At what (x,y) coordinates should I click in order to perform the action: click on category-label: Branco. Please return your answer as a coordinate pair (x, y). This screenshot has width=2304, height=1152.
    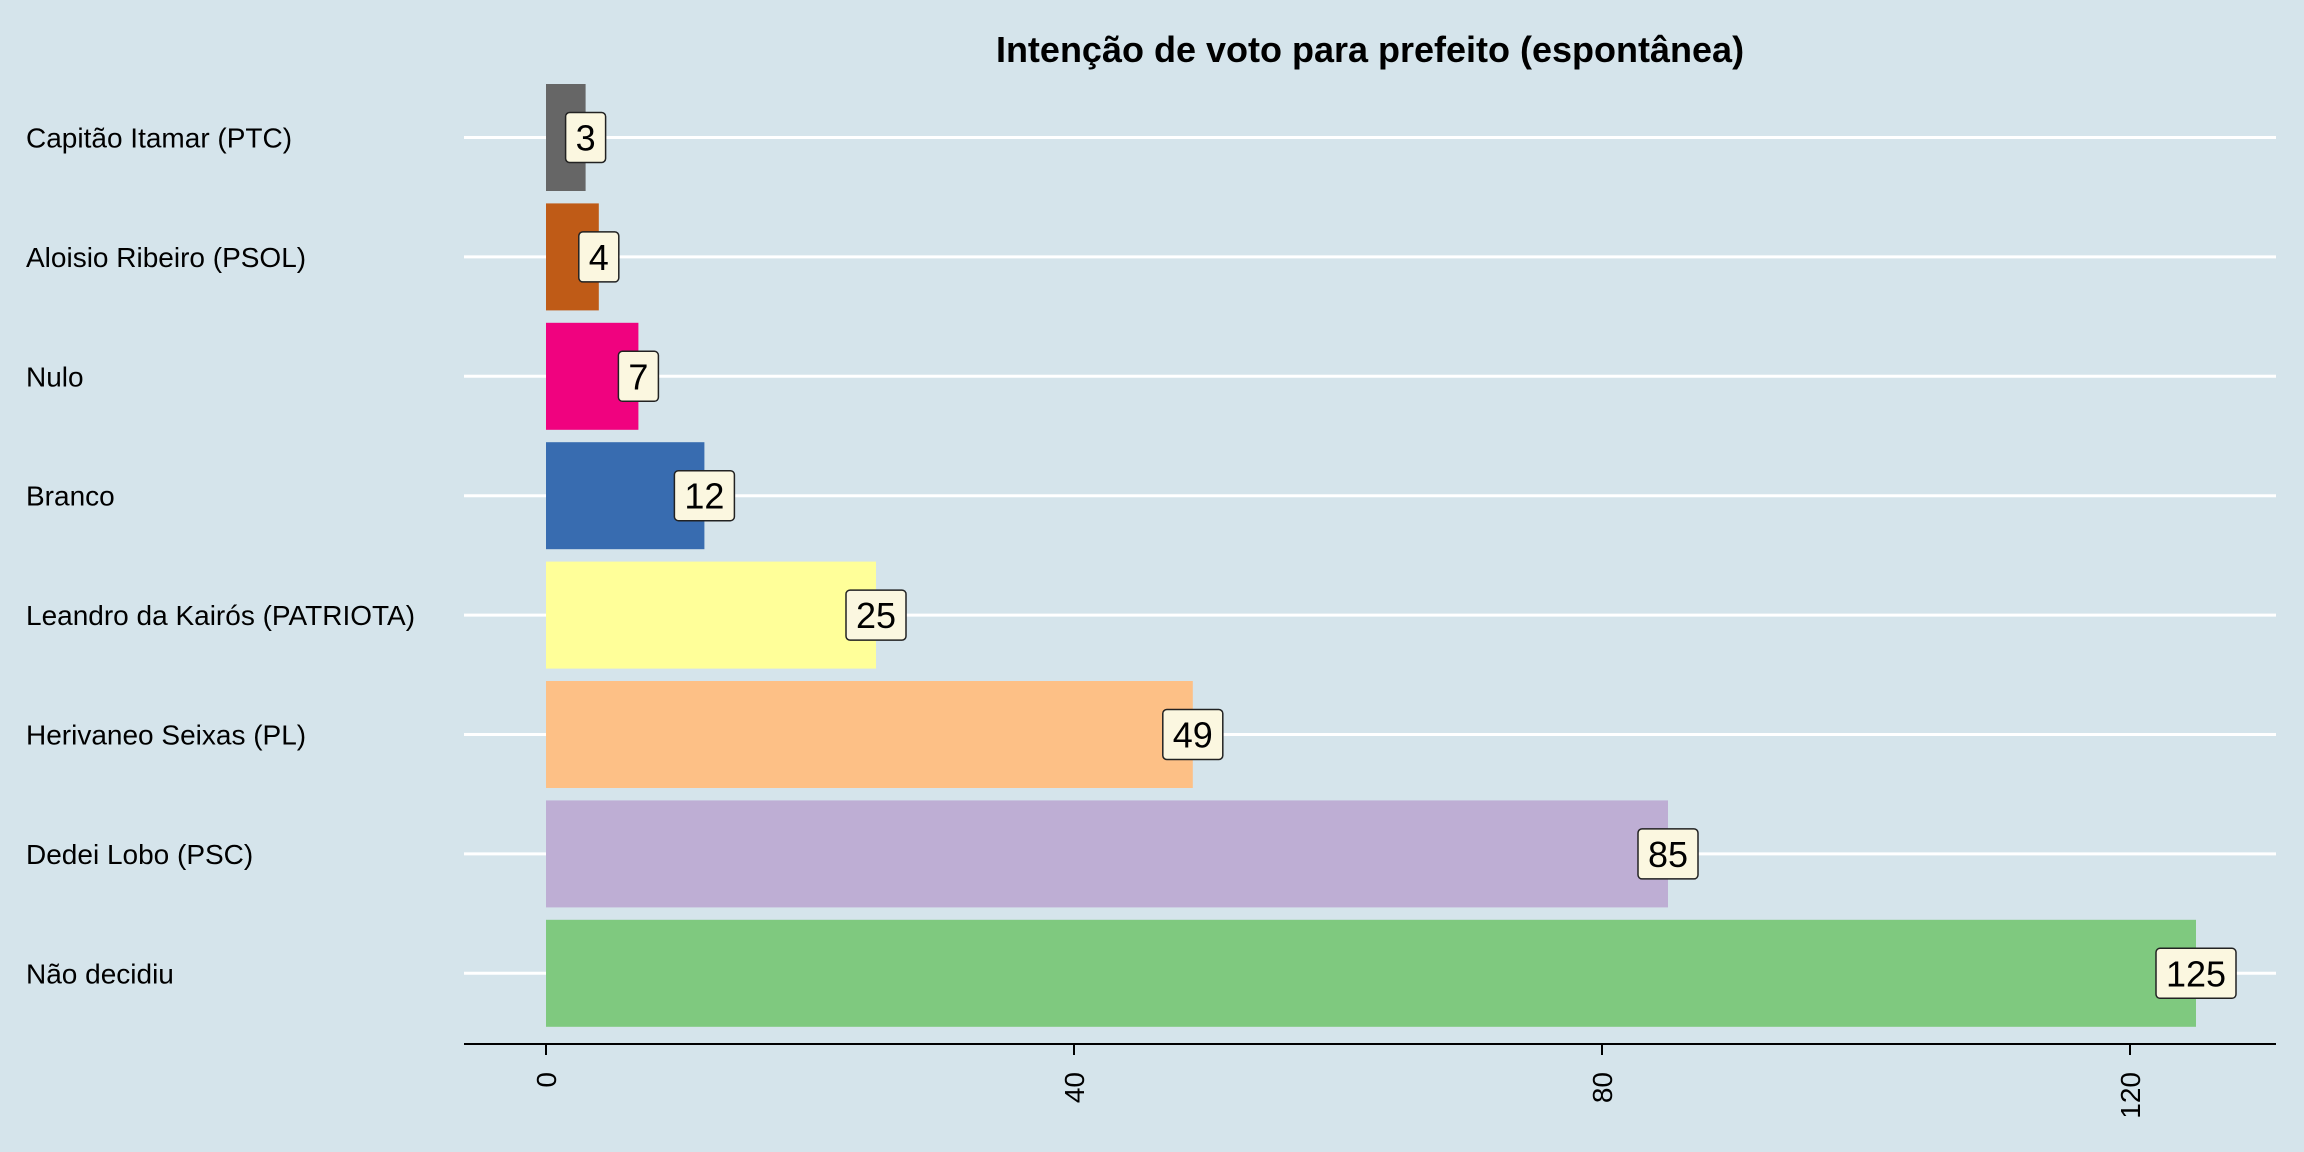
    Looking at the image, I should click on (70, 496).